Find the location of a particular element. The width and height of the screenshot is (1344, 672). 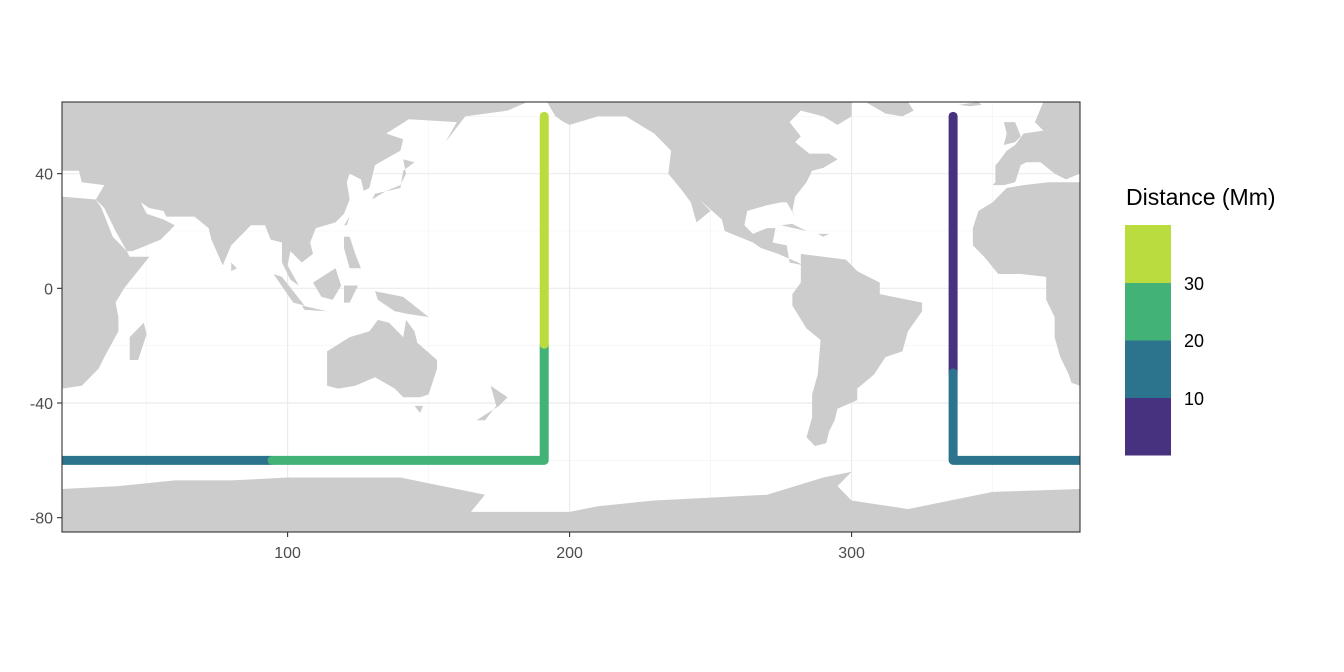

y-tick-label: -40 is located at coordinates (41, 404).